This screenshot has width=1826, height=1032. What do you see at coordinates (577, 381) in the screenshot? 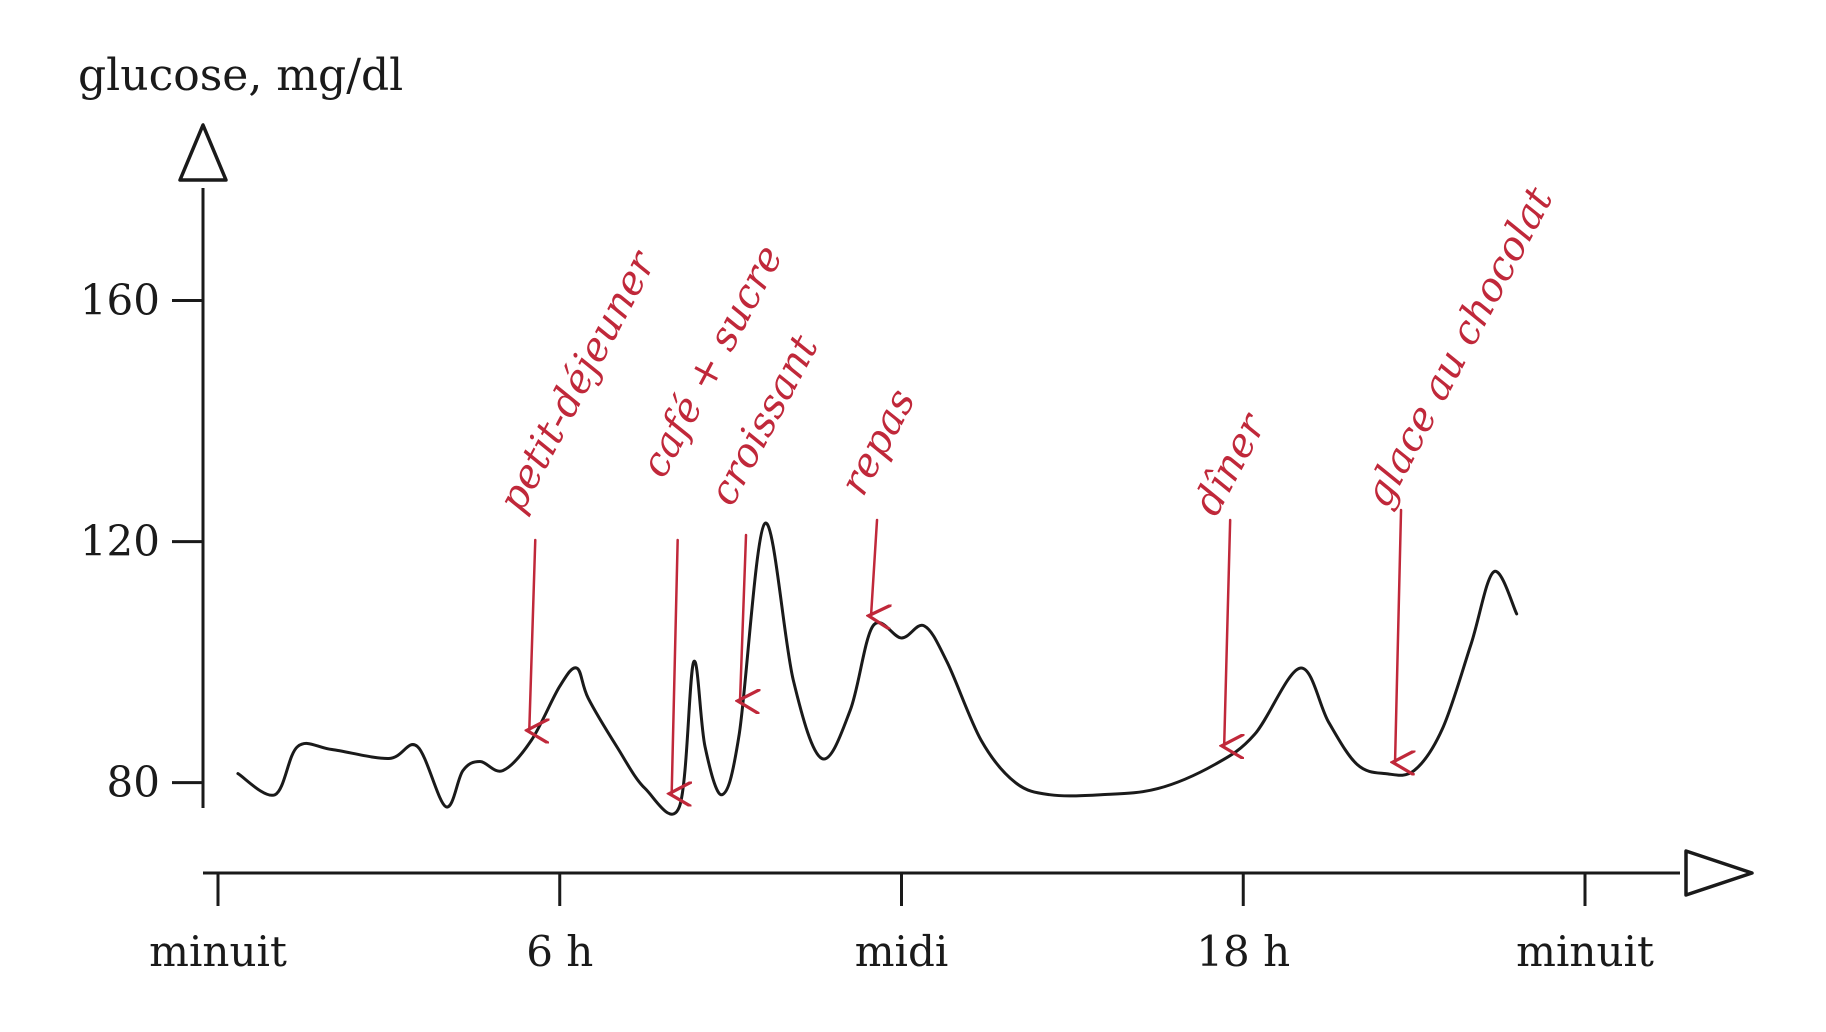
I see `annotation-label: petit-déjeuner` at bounding box center [577, 381].